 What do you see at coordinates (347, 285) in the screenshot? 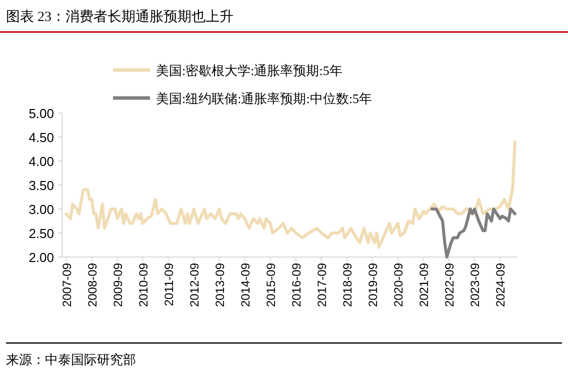
I see `x-tick-label: 2018-09` at bounding box center [347, 285].